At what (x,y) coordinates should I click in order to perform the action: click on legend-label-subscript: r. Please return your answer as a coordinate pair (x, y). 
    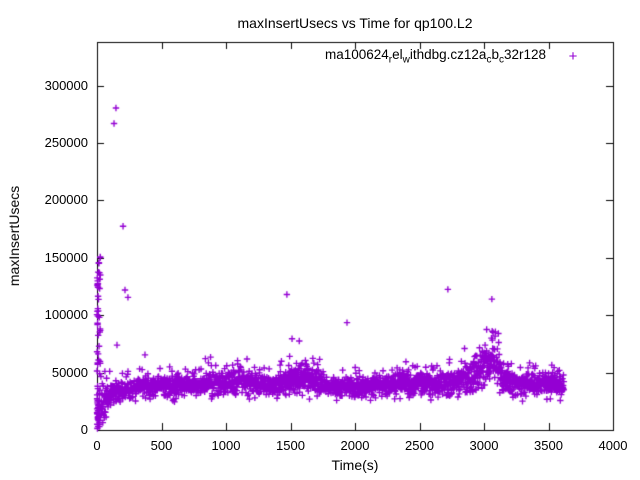
    Looking at the image, I should click on (390, 60).